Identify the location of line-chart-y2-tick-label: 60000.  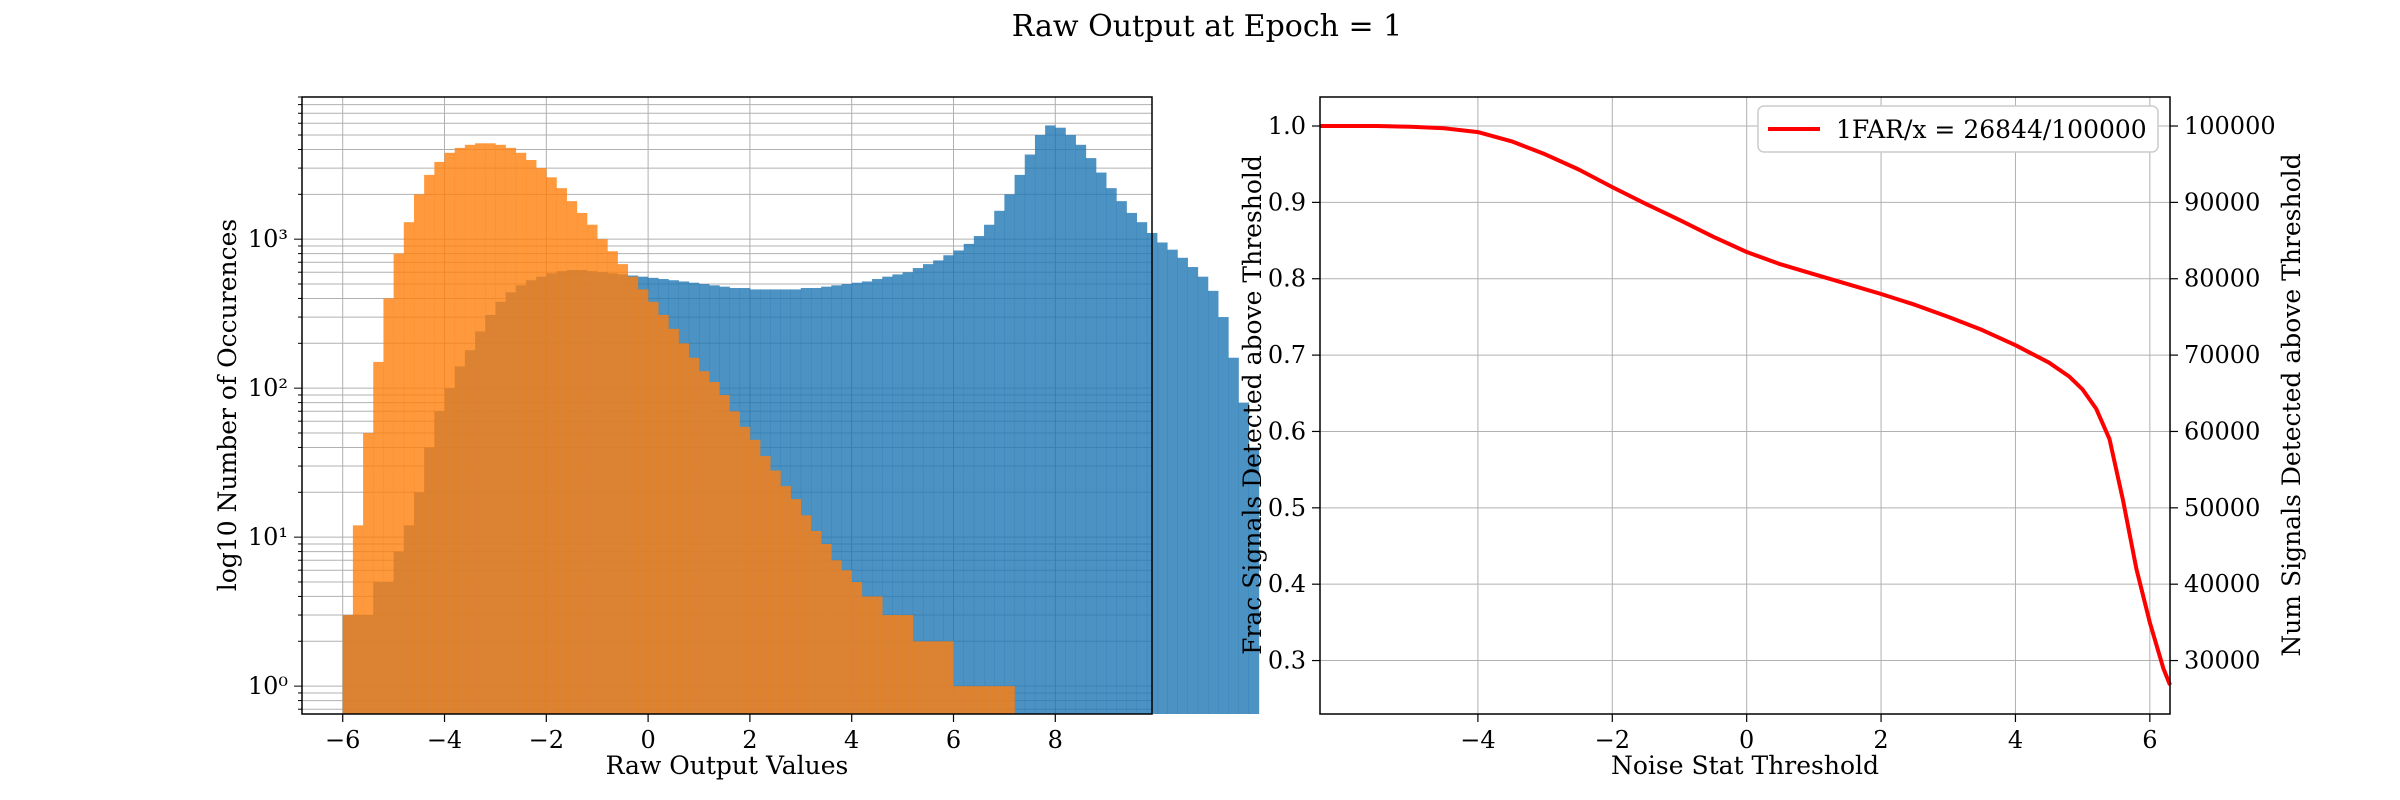
(2222, 431).